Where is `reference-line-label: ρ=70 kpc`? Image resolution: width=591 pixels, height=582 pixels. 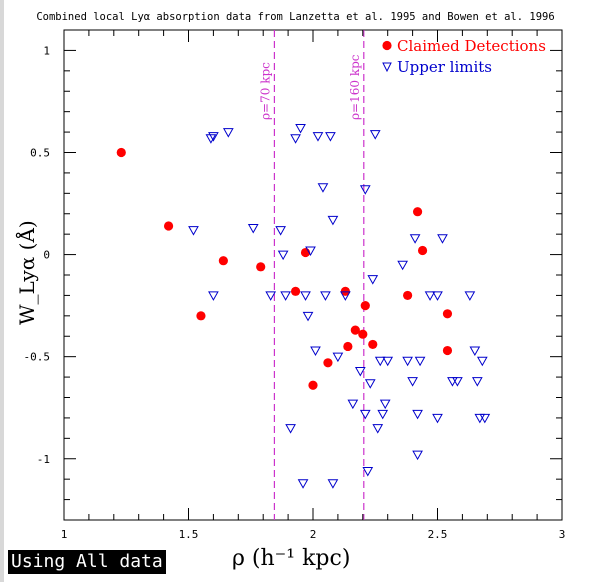
reference-line-label: ρ=70 kpc is located at coordinates (265, 91).